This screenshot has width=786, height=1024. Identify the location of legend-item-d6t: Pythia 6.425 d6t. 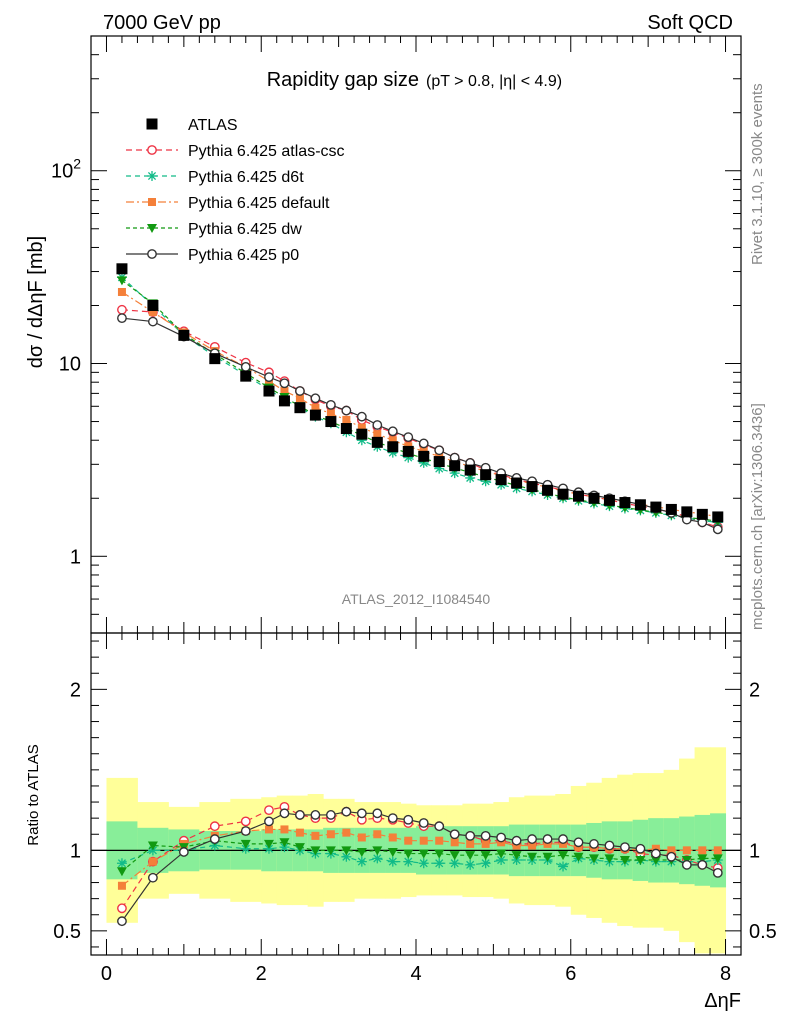
(215, 177).